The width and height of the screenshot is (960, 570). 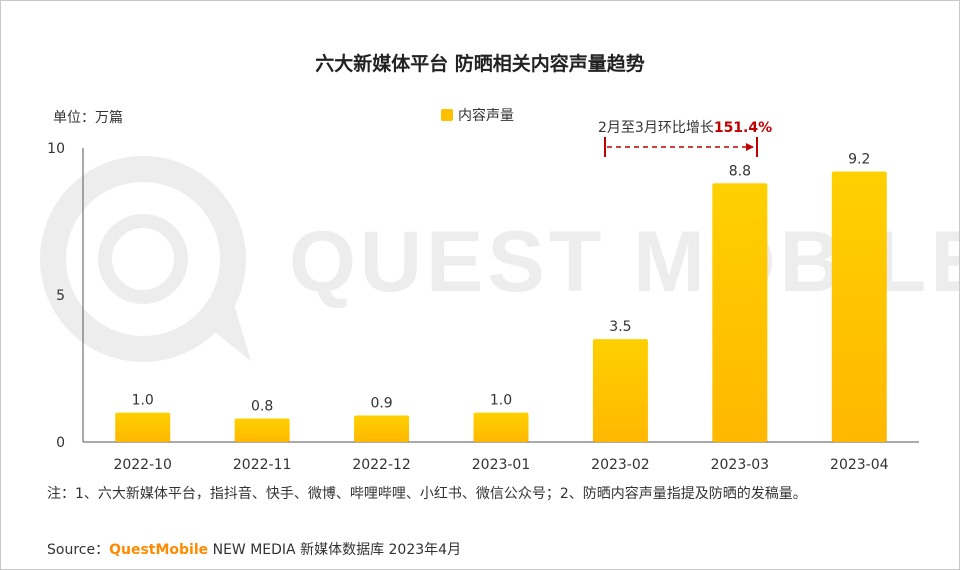 I want to click on legend-label: 内容声量, so click(x=486, y=116).